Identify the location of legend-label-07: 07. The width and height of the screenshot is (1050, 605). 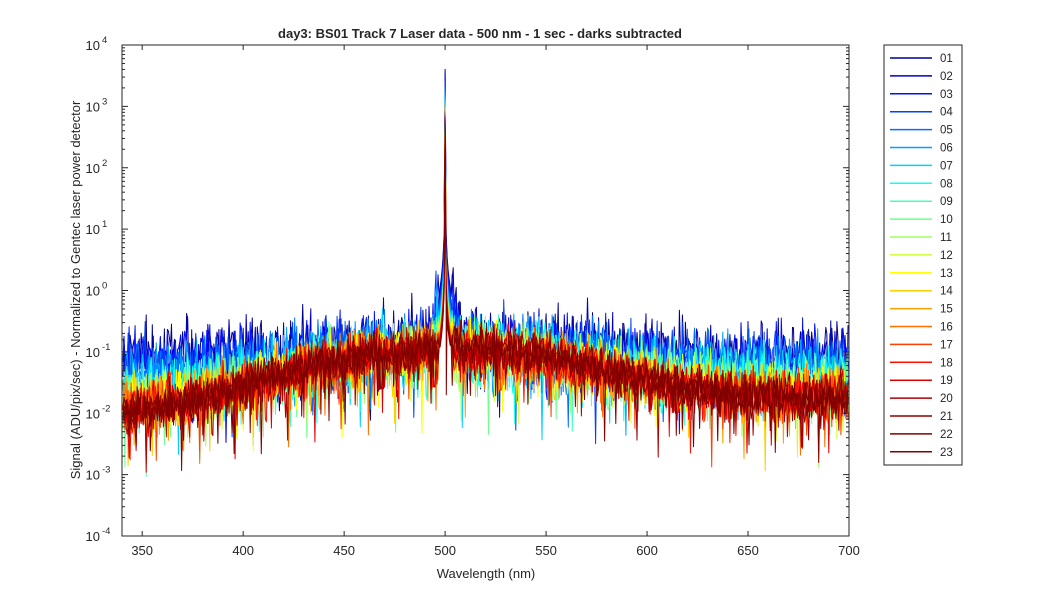
(946, 166).